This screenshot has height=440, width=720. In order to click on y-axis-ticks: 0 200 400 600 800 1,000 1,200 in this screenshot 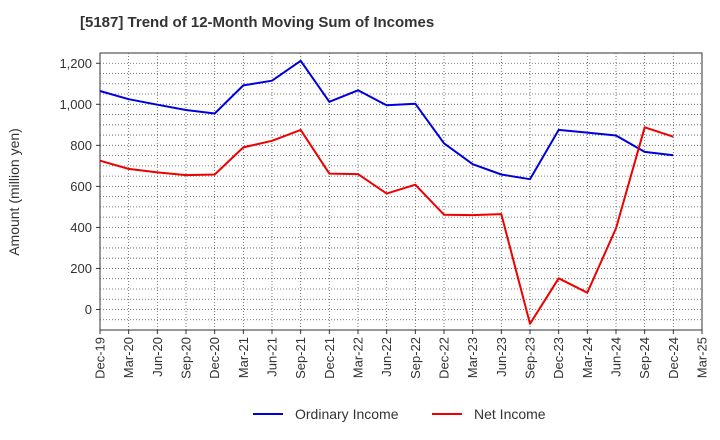, I will do `click(79, 186)`.